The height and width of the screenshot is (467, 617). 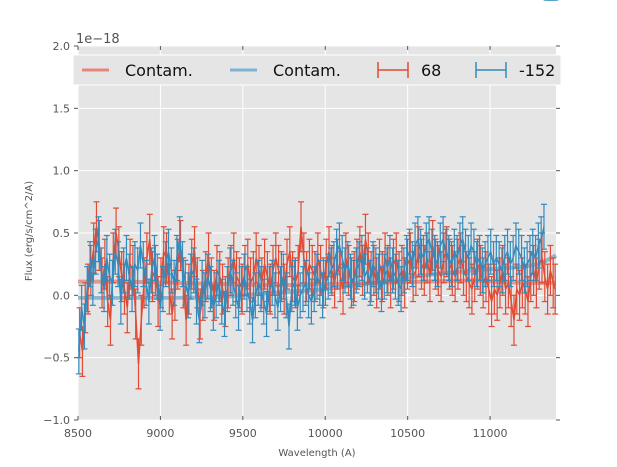 I want to click on x-tick-label: 10500, so click(x=407, y=433).